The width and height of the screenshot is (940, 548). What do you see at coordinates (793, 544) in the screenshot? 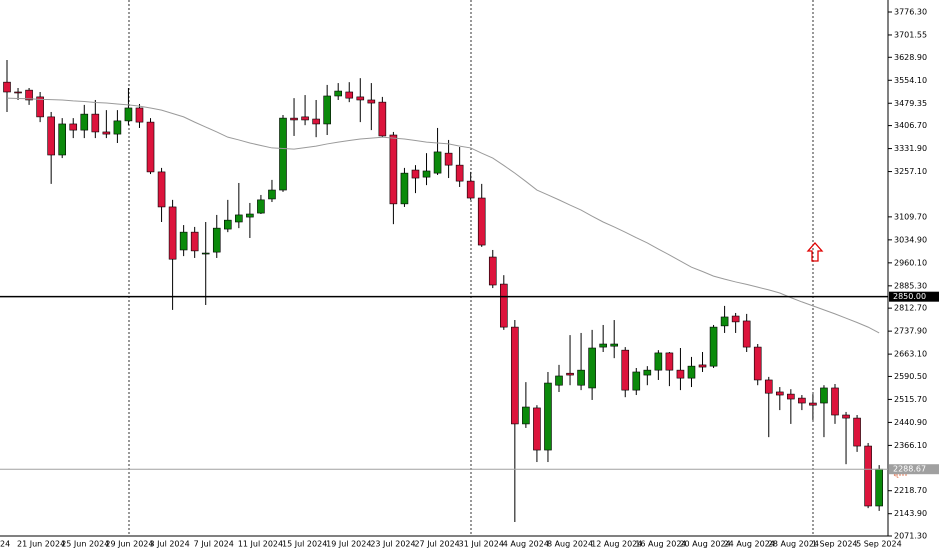
I see `x-tick-label: 28 Aug 2024` at bounding box center [793, 544].